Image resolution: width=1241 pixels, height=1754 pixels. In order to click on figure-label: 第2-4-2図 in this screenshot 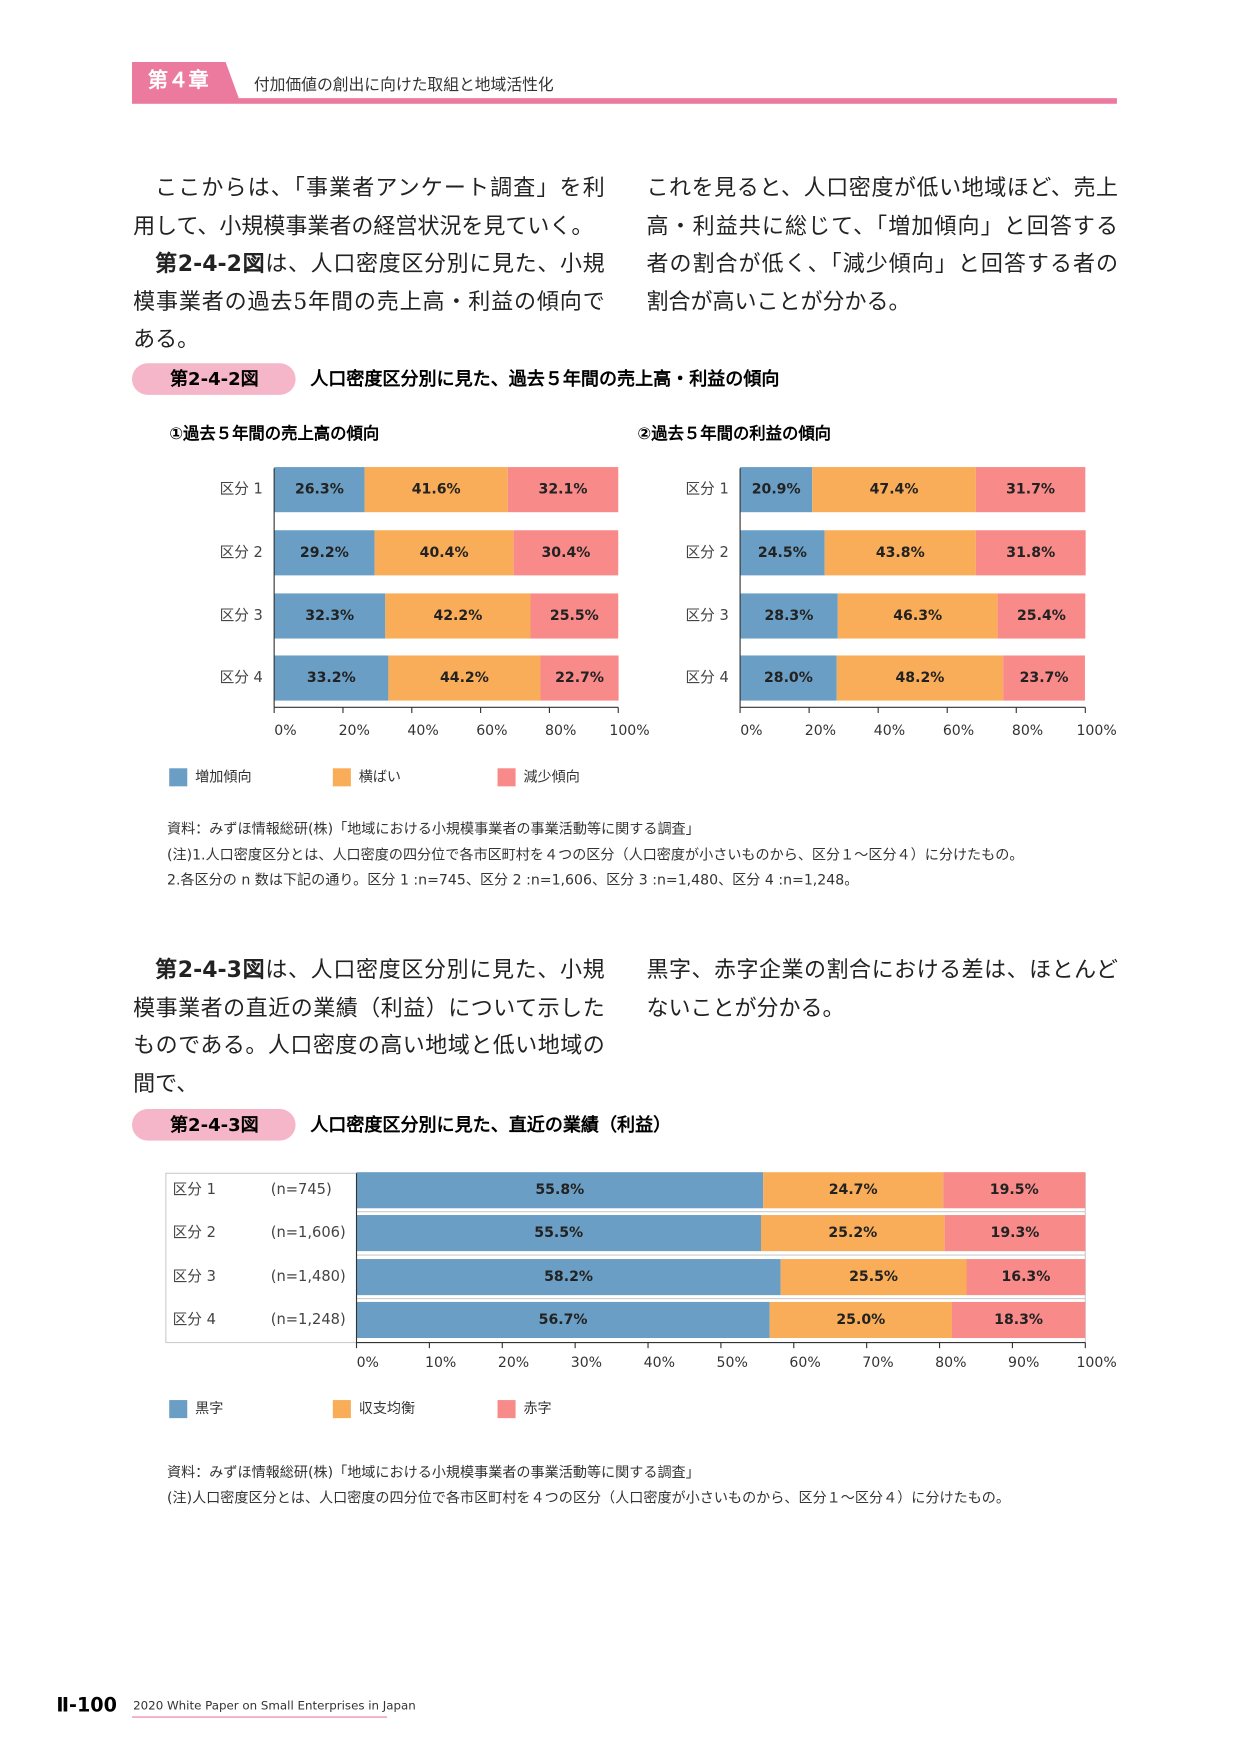, I will do `click(214, 379)`.